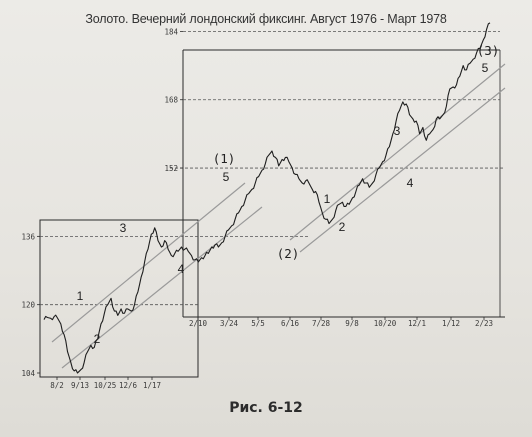 The image size is (532, 437). Describe the element at coordinates (290, 323) in the screenshot. I see `x-tick-label: 6/16` at that location.